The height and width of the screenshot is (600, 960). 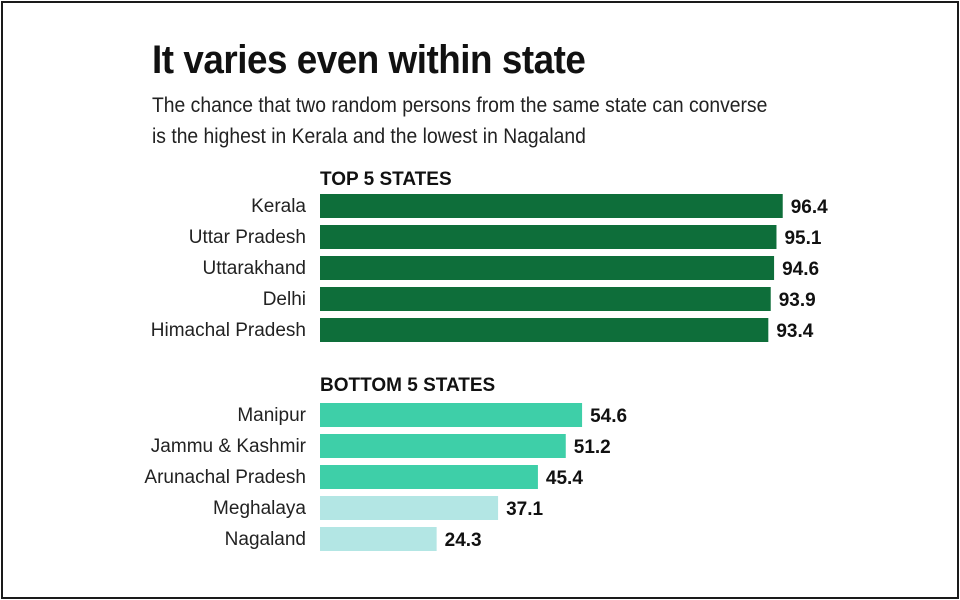 I want to click on category-label: Manipur, so click(x=271, y=415).